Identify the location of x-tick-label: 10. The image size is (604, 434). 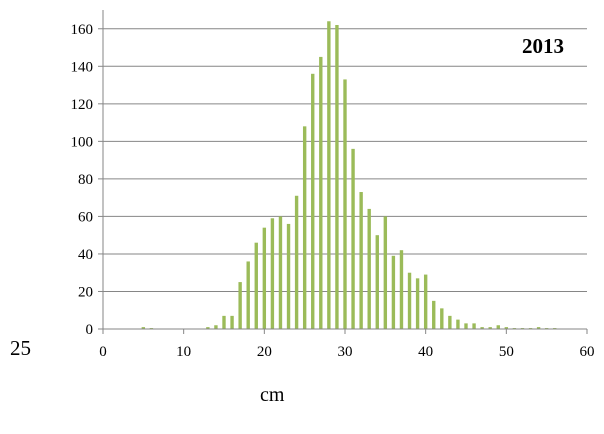
(183, 352).